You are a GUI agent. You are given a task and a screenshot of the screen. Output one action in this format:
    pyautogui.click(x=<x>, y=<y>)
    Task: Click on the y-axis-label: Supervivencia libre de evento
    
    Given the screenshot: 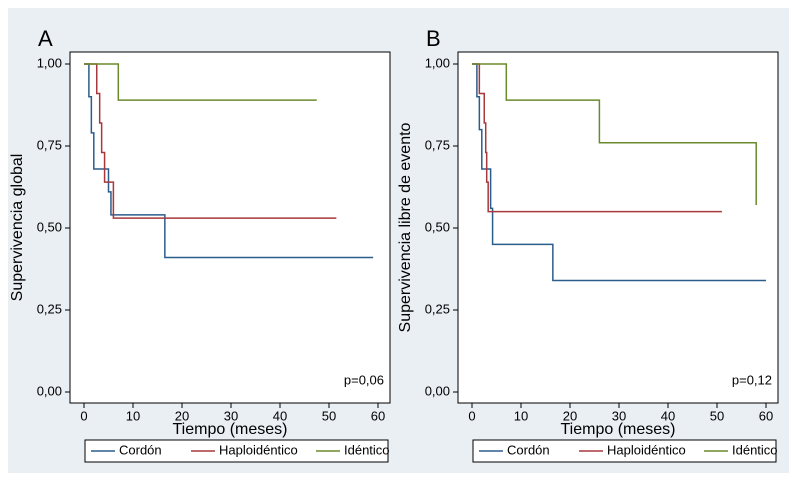 What is the action you would take?
    pyautogui.click(x=405, y=227)
    